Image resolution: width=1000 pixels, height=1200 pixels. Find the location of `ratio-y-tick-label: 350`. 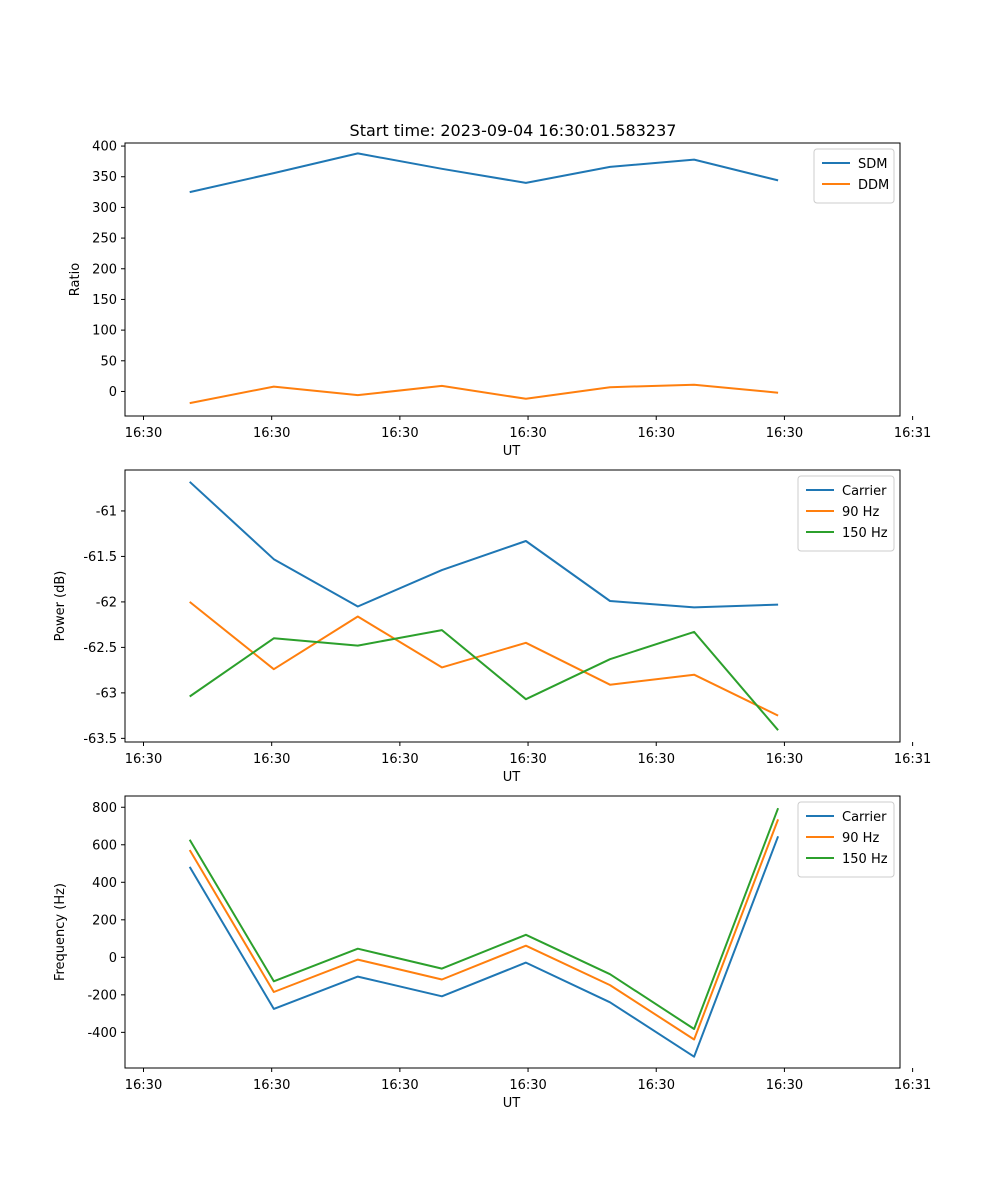

ratio-y-tick-label: 350 is located at coordinates (104, 177).